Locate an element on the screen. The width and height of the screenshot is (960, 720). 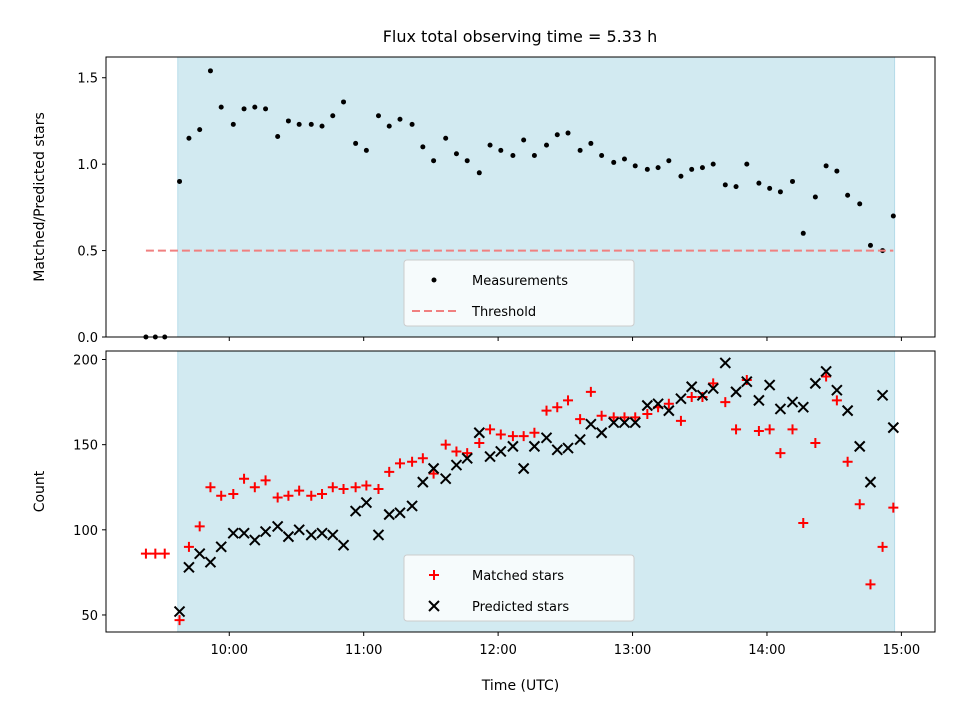
x-tick-label: 15:00 is located at coordinates (901, 650).